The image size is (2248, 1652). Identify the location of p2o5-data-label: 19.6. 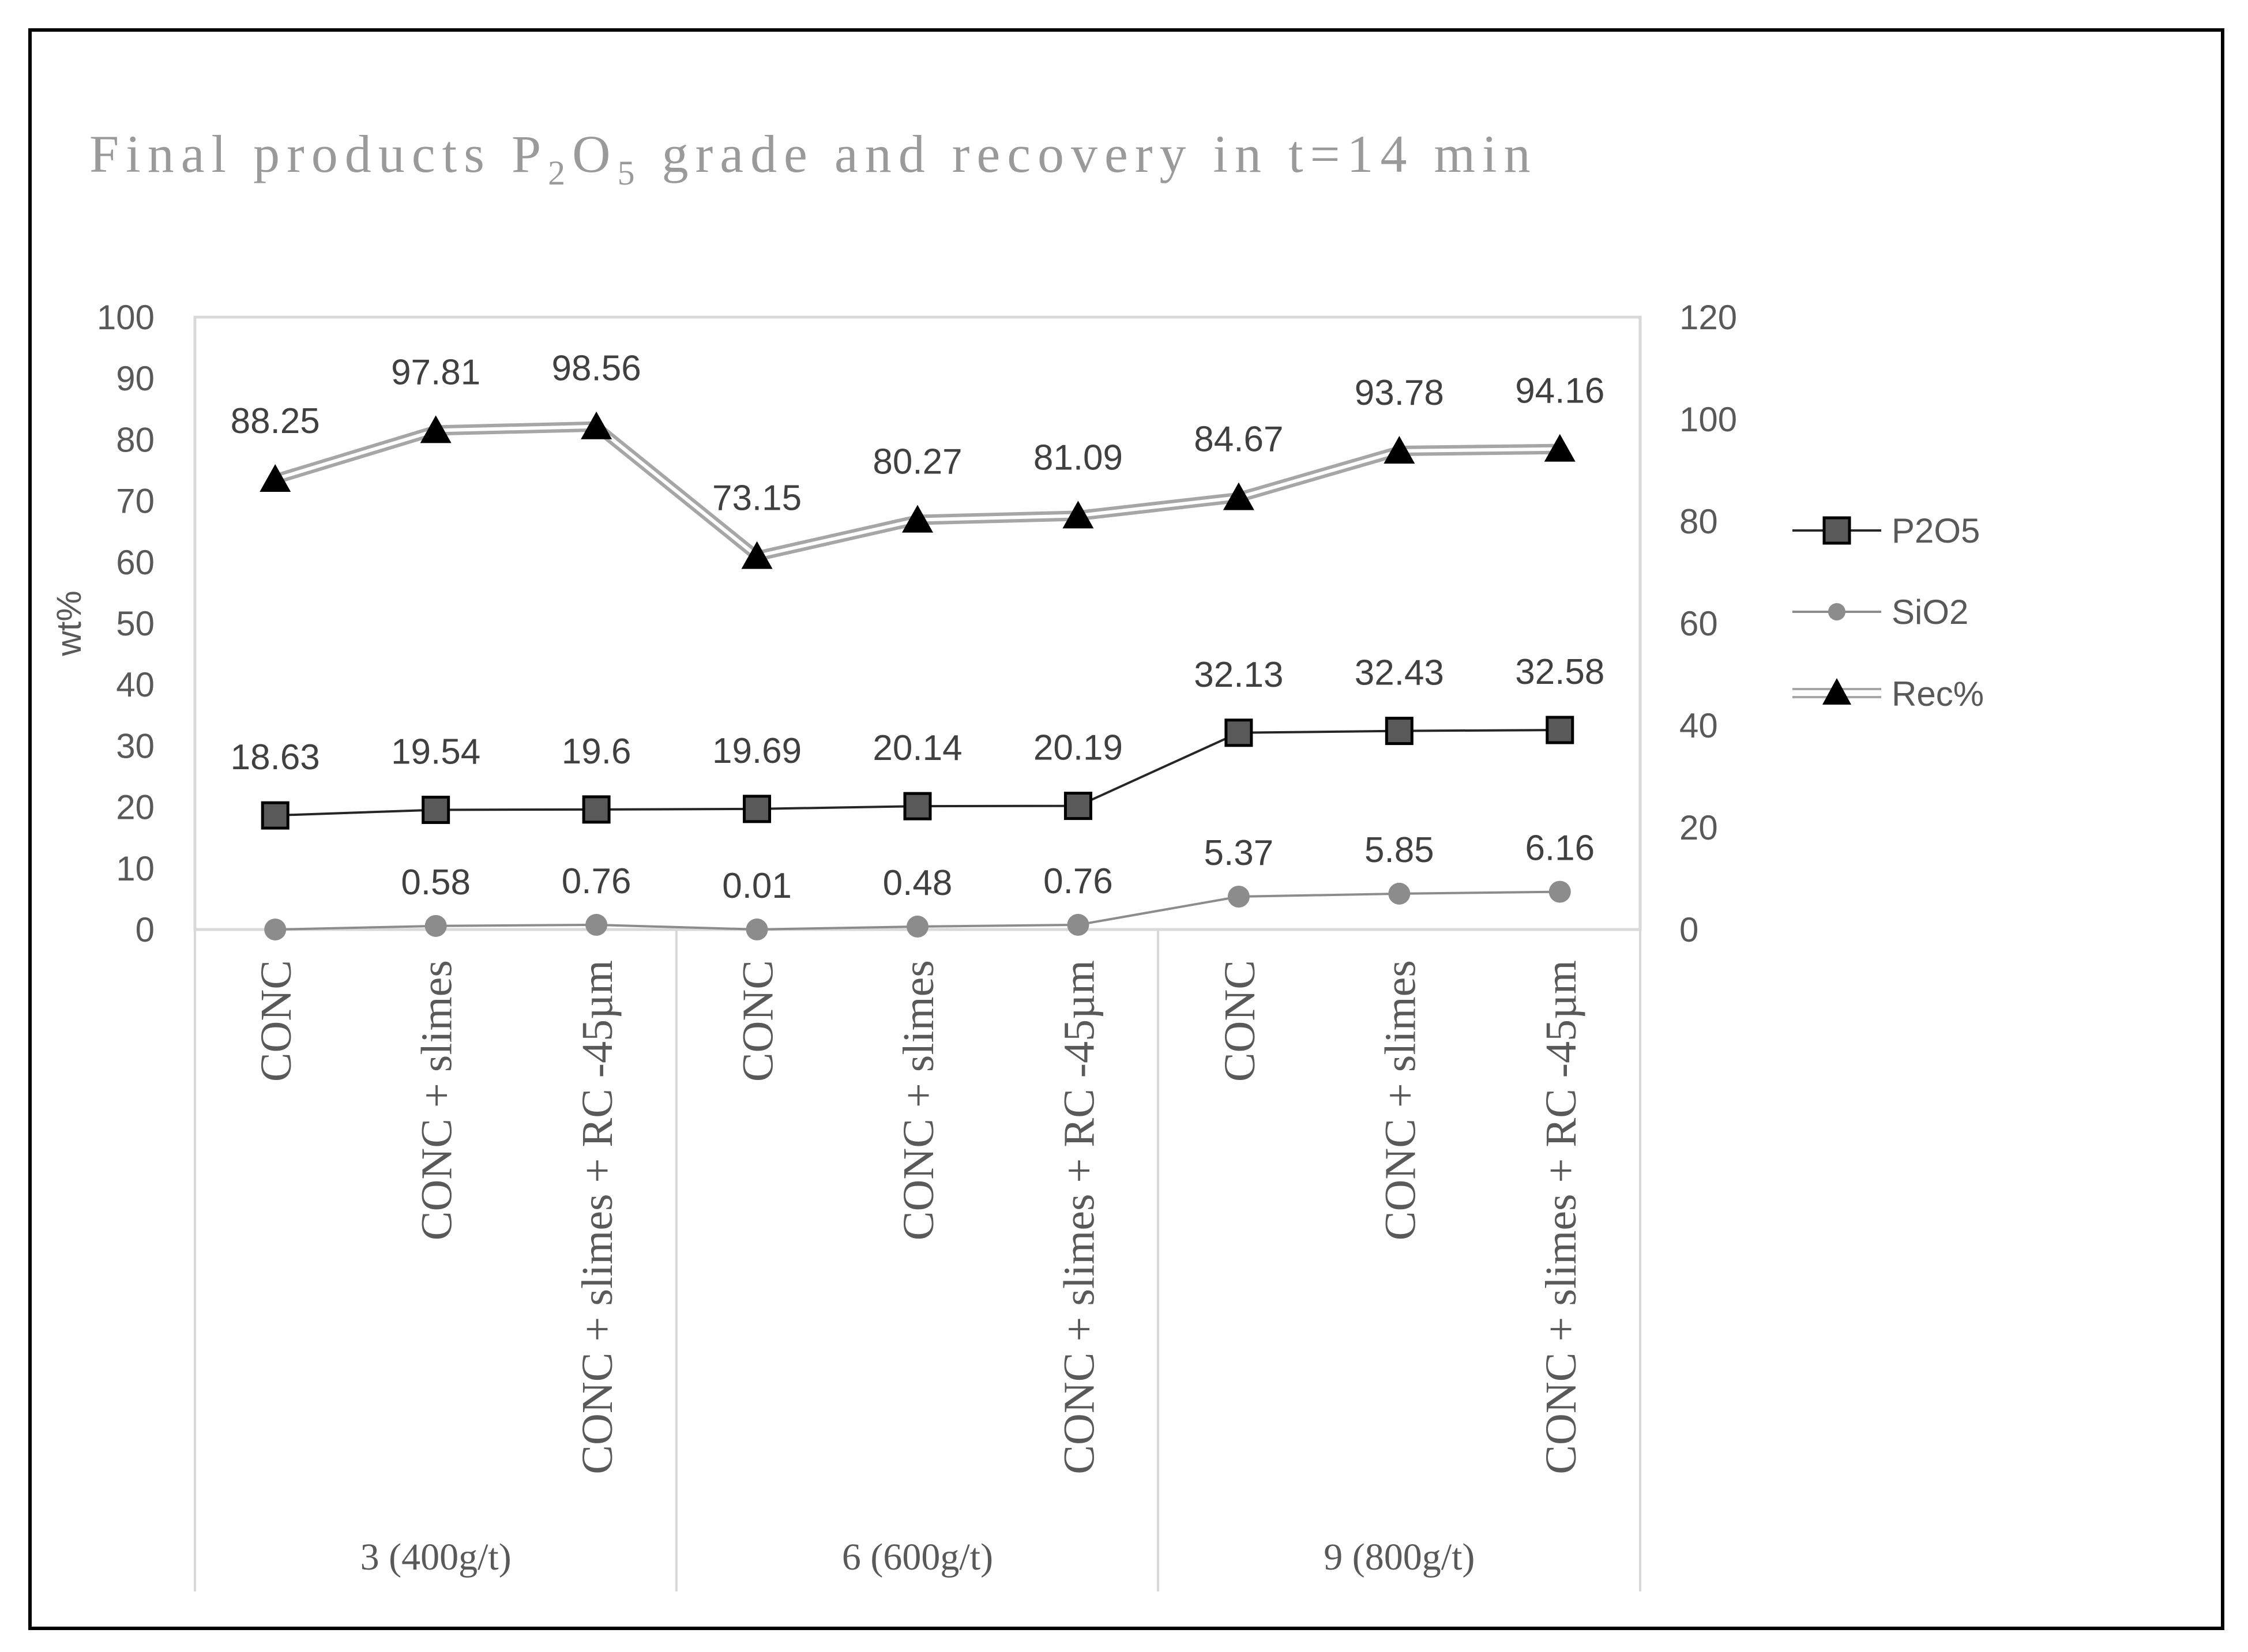
(597, 752).